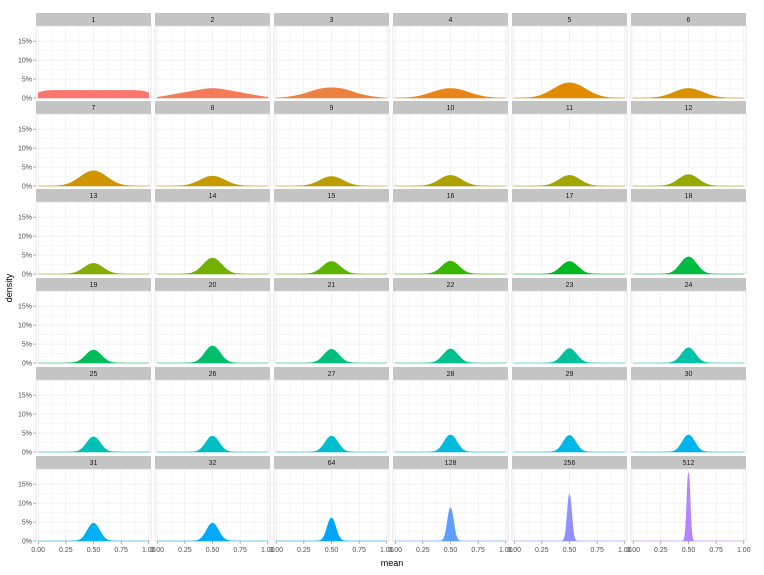 This screenshot has width=764, height=575. What do you see at coordinates (213, 20) in the screenshot?
I see `facet-strip-label: 2` at bounding box center [213, 20].